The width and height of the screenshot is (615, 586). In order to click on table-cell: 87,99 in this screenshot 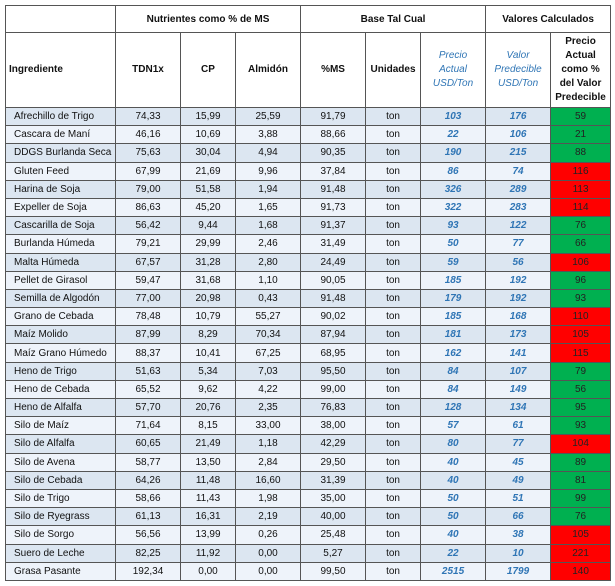, I will do `click(148, 335)`.